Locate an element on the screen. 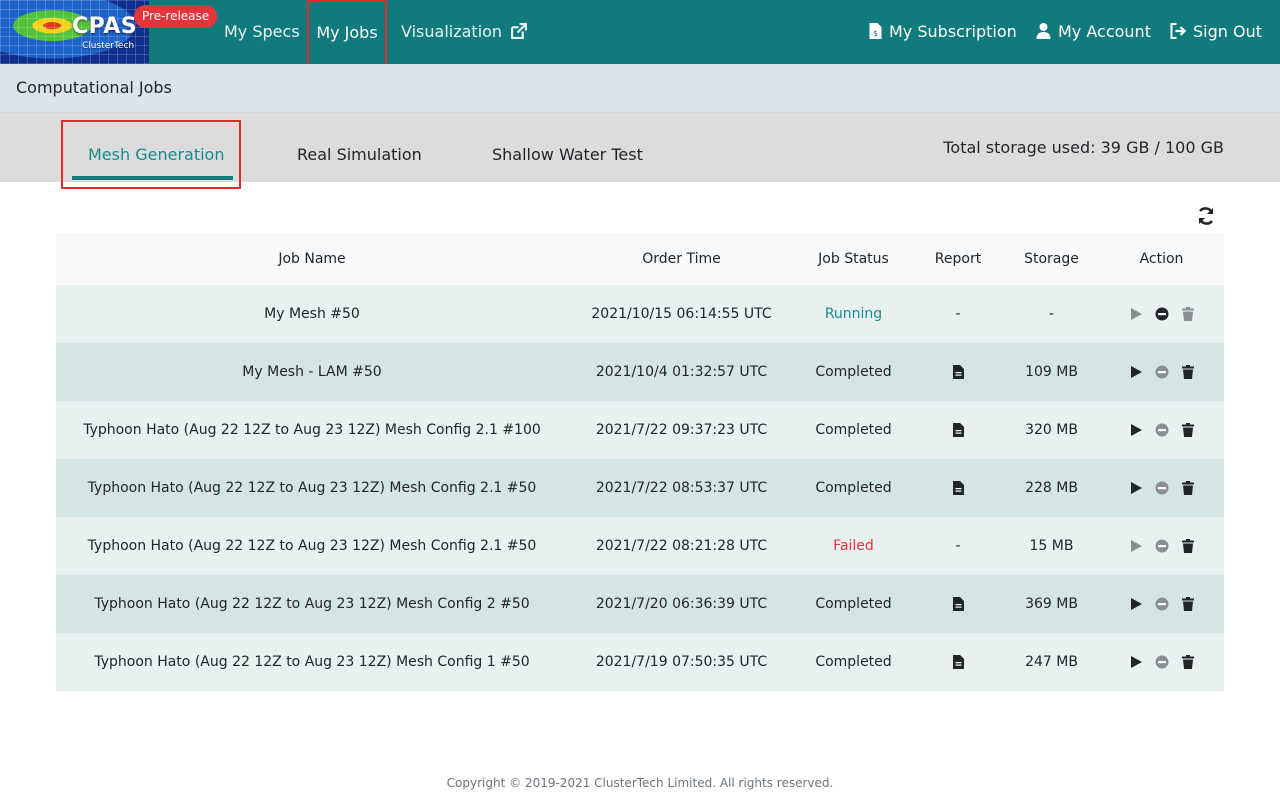 The height and width of the screenshot is (800, 1280). prerelease-badge: Pre-release is located at coordinates (176, 16).